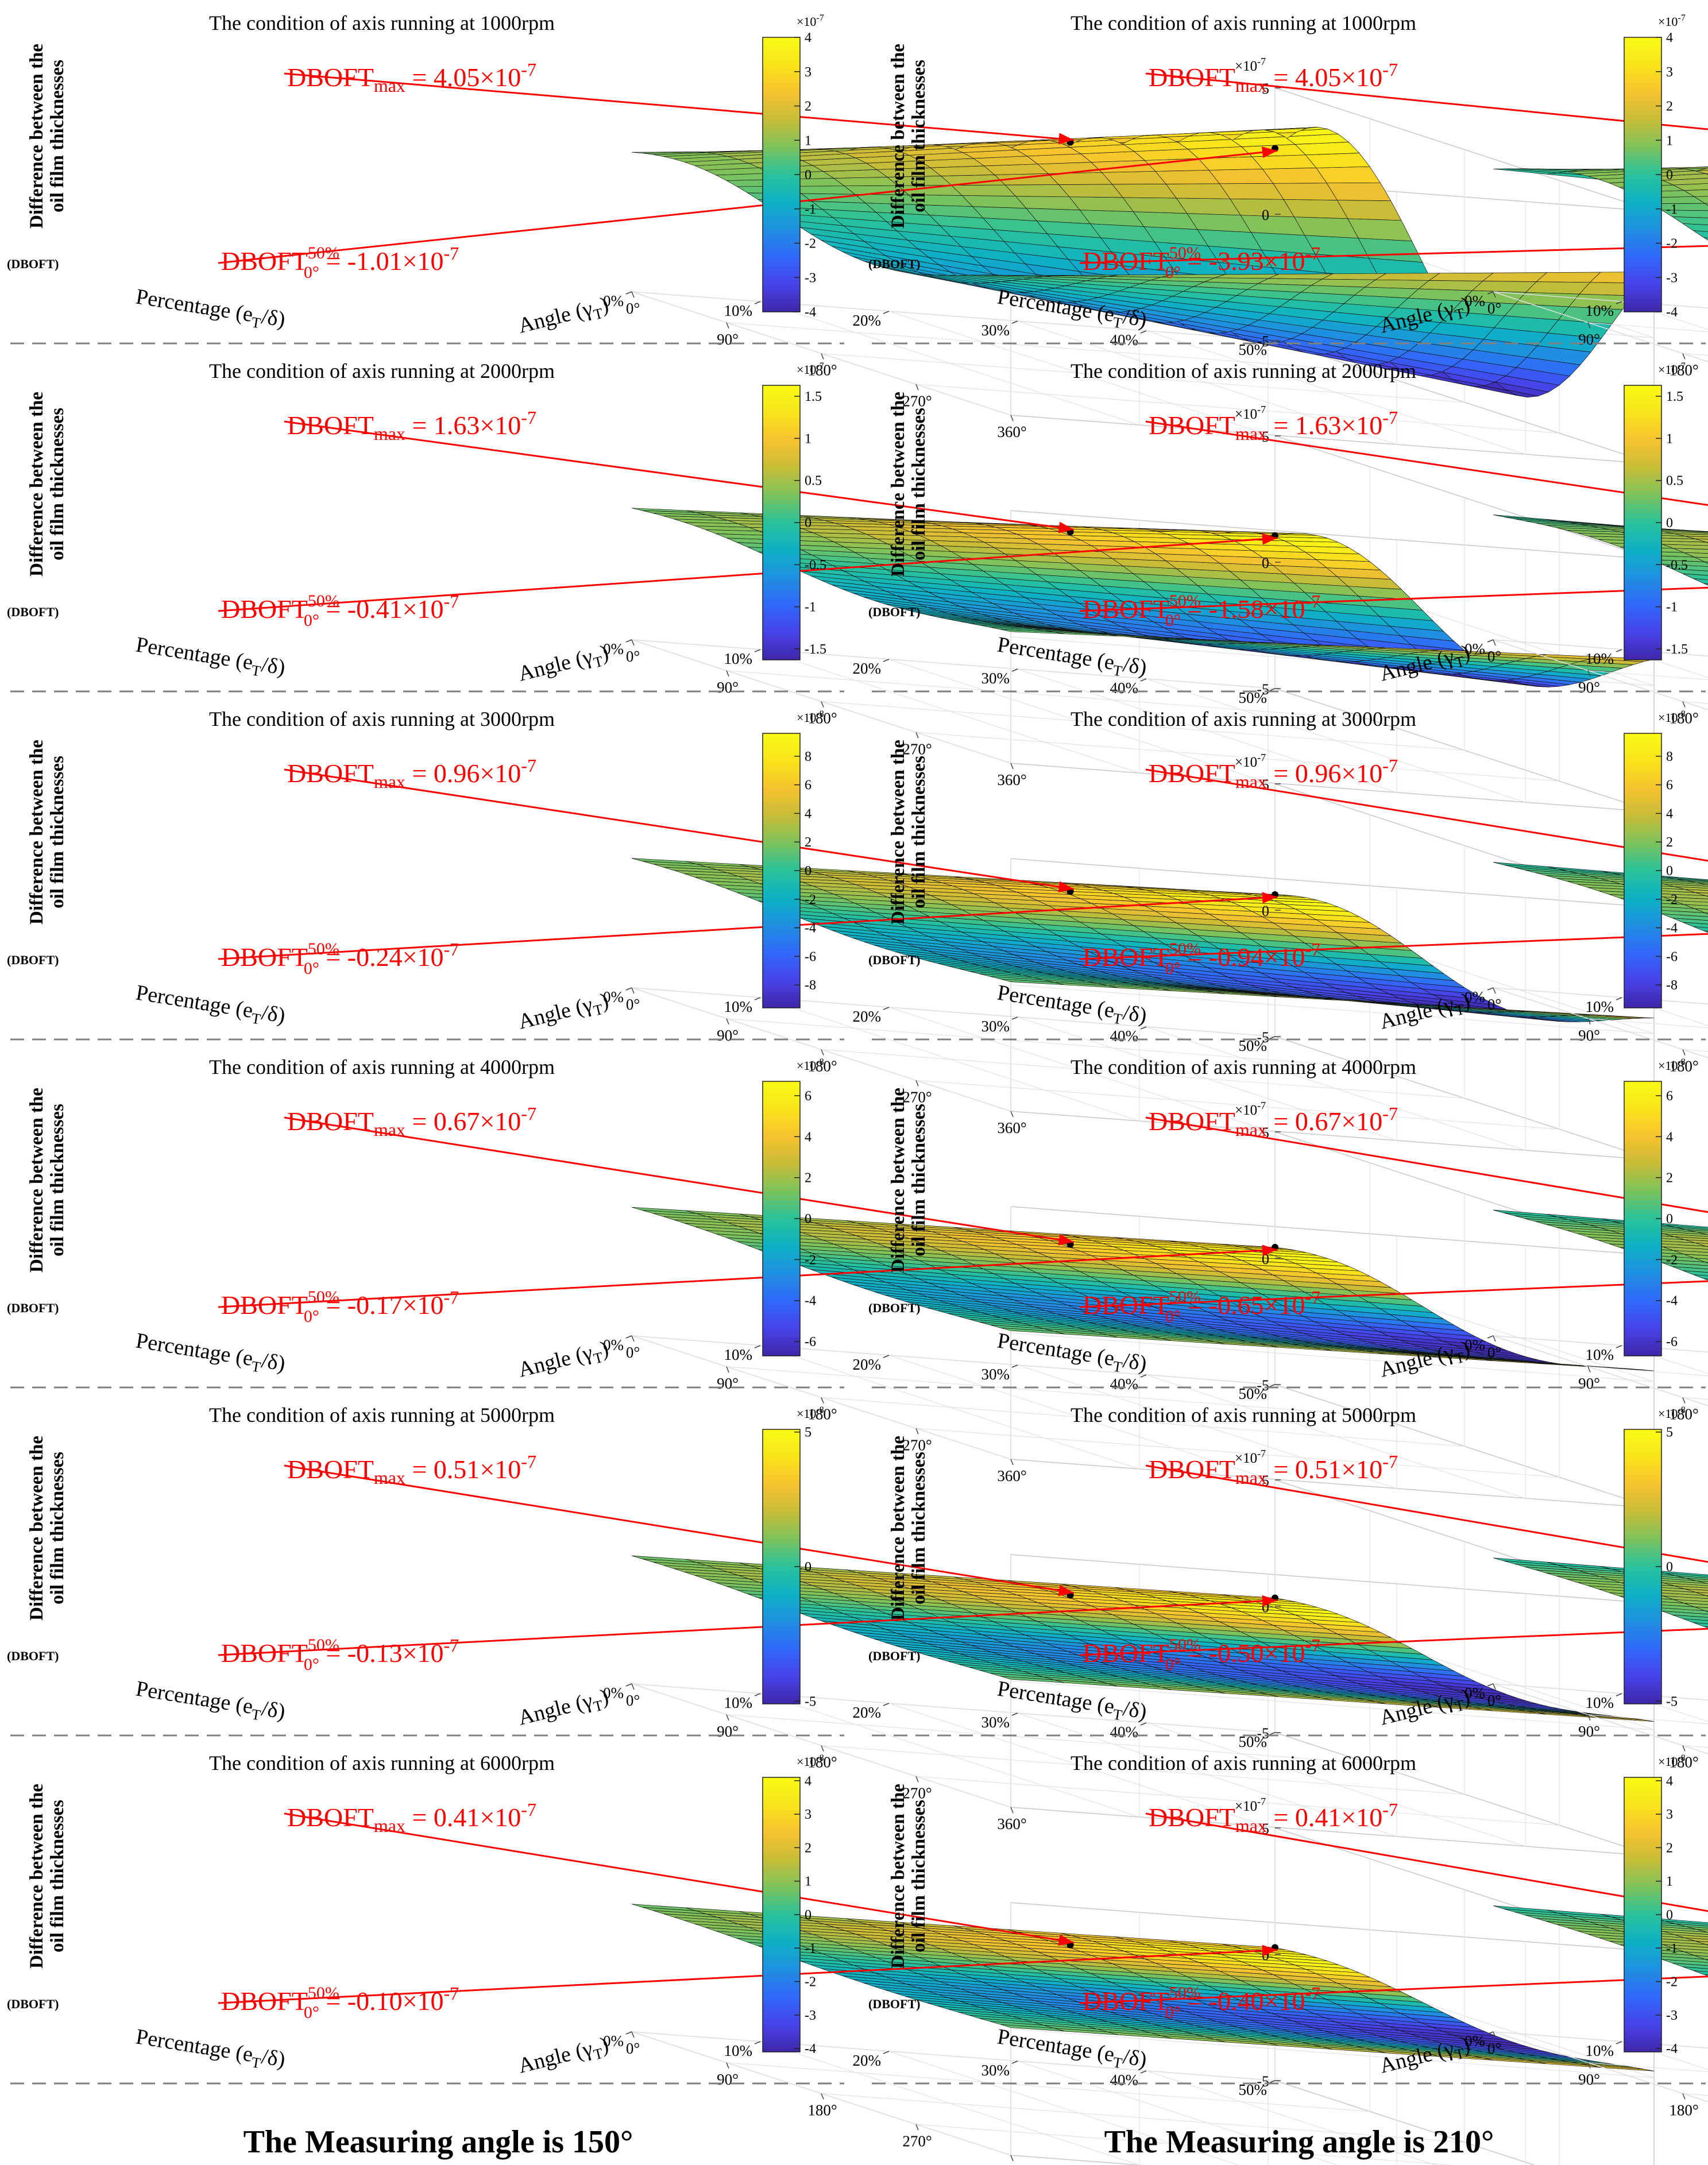 The width and height of the screenshot is (1708, 2165). What do you see at coordinates (1600, 1355) in the screenshot?
I see `x-tick-label: 10%` at bounding box center [1600, 1355].